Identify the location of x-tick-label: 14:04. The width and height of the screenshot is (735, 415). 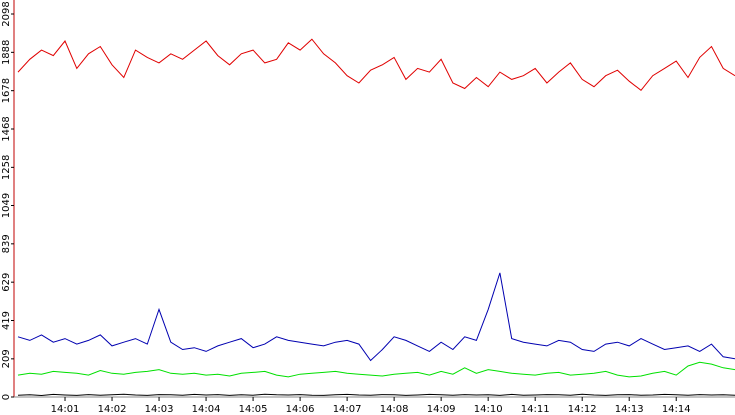
(206, 409).